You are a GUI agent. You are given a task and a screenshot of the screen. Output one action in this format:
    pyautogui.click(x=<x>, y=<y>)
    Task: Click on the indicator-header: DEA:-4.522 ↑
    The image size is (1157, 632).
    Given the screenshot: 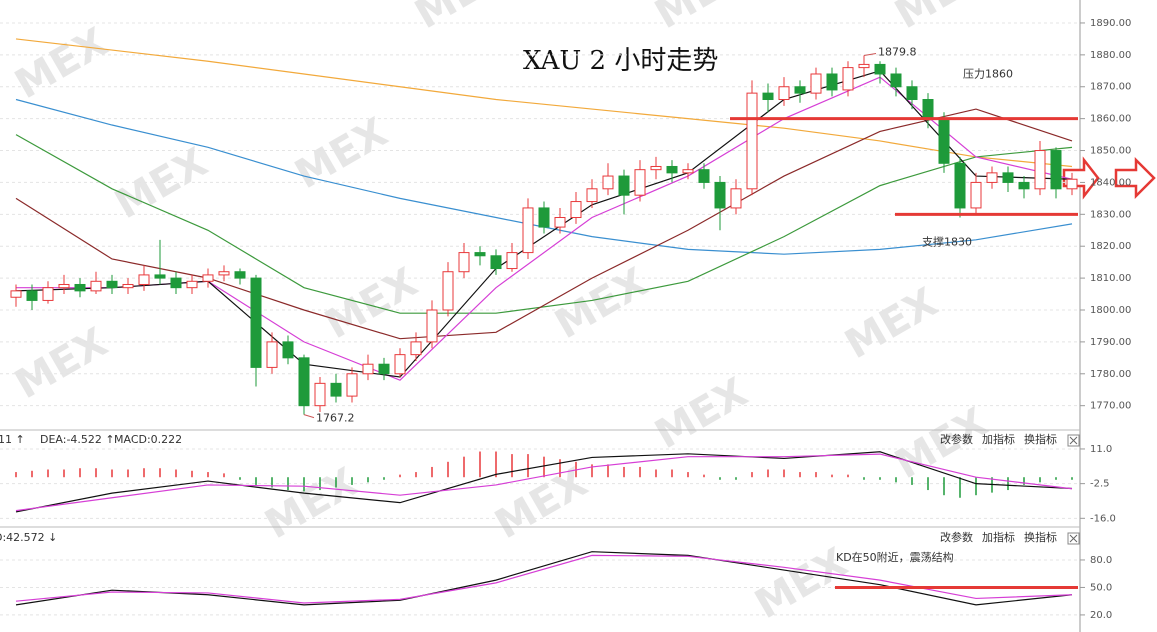 What is the action you would take?
    pyautogui.click(x=77, y=439)
    